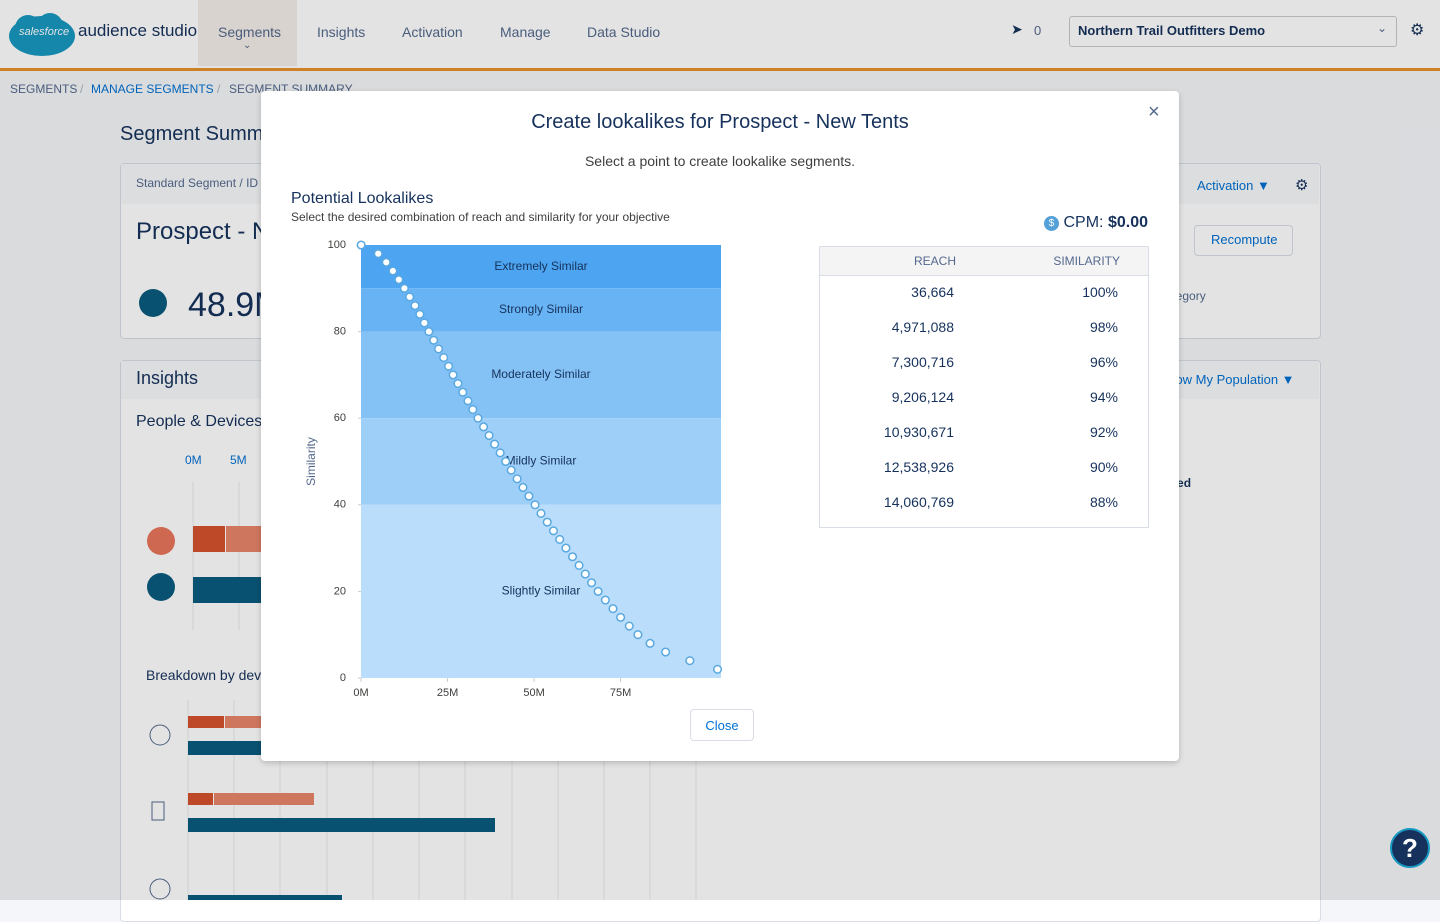  What do you see at coordinates (343, 678) in the screenshot?
I see `y-tick-label: 0` at bounding box center [343, 678].